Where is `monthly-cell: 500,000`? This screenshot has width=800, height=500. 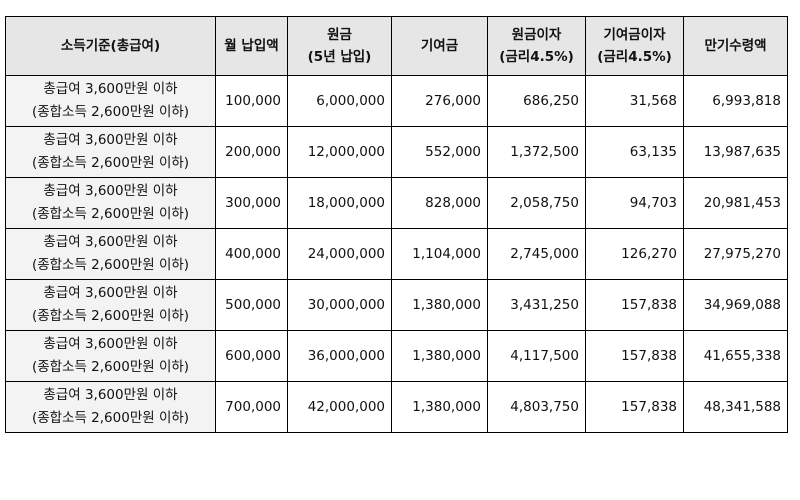
monthly-cell: 500,000 is located at coordinates (251, 305).